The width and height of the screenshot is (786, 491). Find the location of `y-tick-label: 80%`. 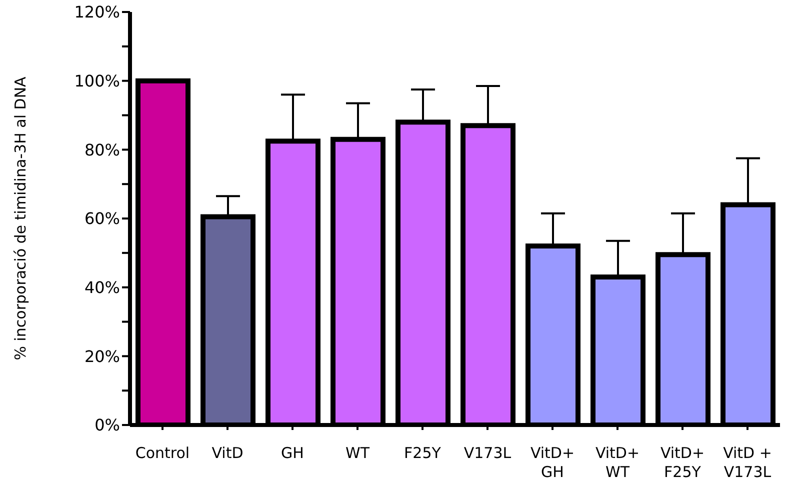

y-tick-label: 80% is located at coordinates (102, 150).